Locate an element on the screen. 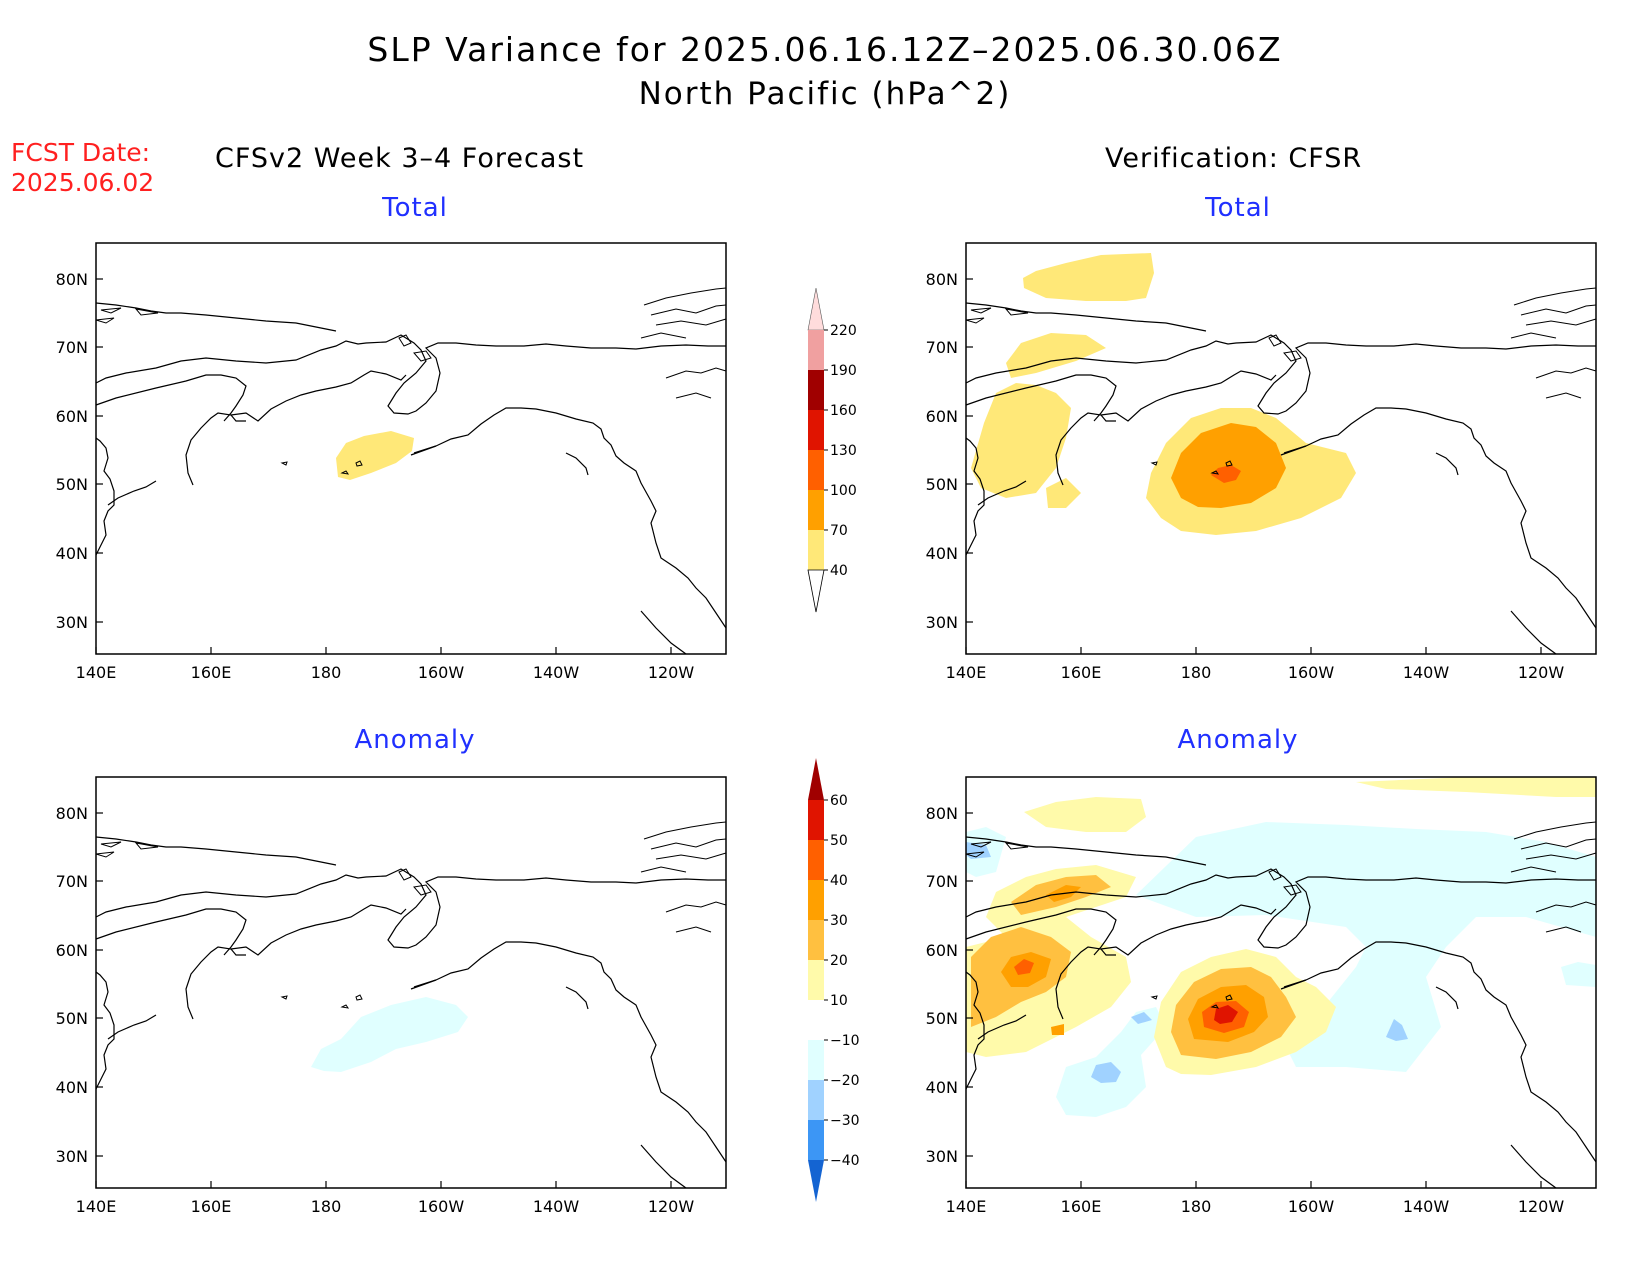 The width and height of the screenshot is (1650, 1275). colorbar-anomaly-label: 60 is located at coordinates (839, 801).